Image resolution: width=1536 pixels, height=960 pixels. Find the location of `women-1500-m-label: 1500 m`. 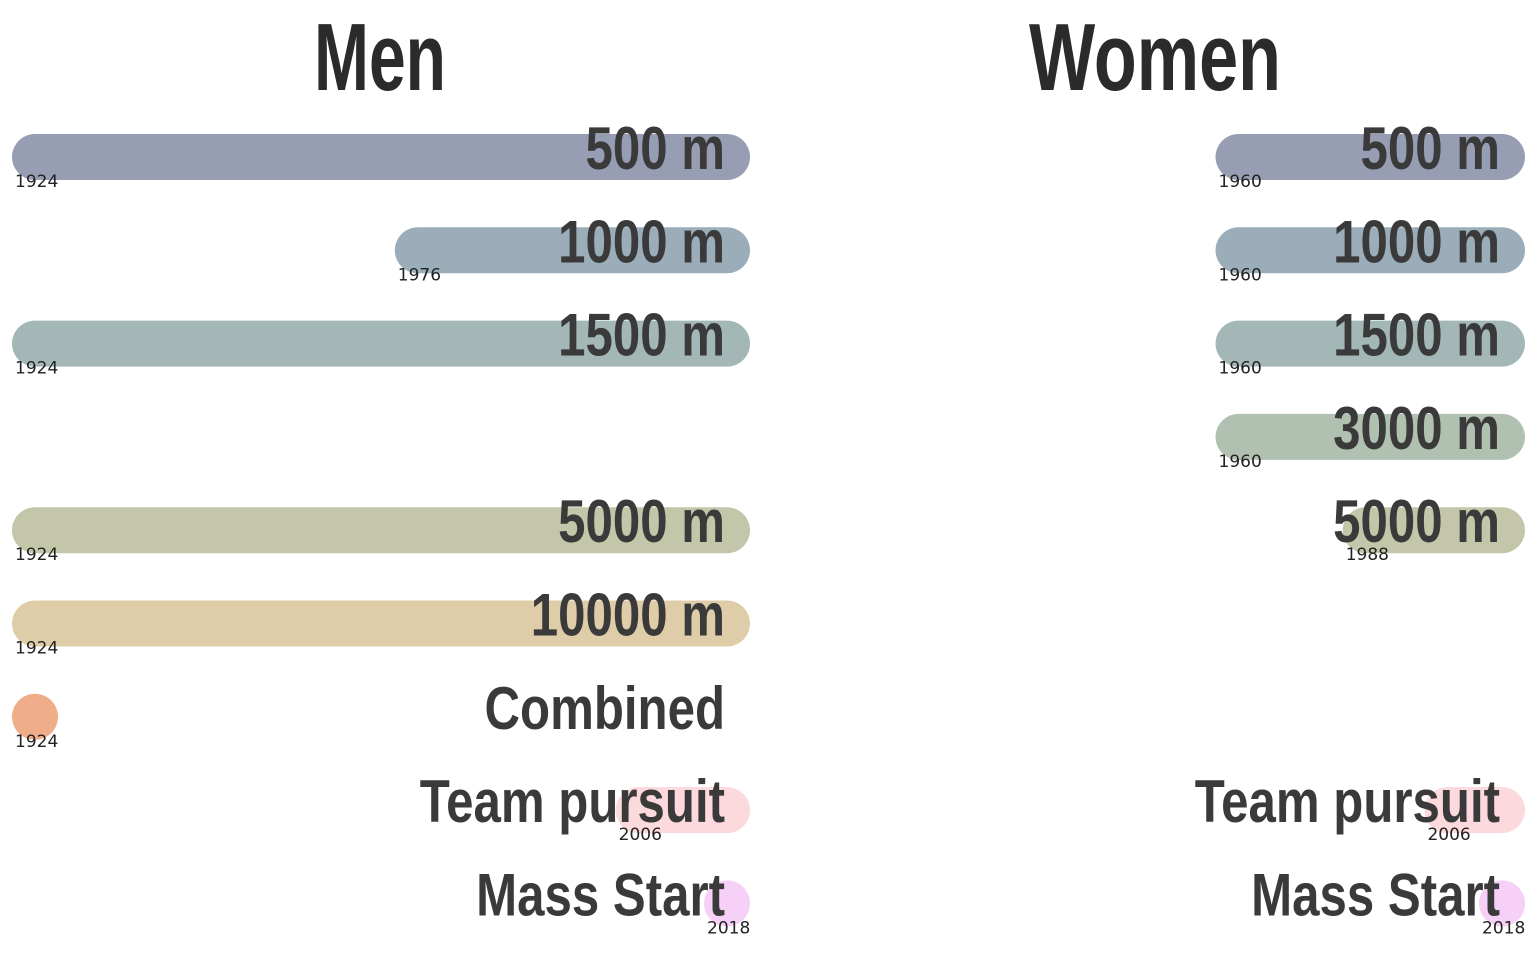

women-1500-m-label: 1500 m is located at coordinates (1416, 335).